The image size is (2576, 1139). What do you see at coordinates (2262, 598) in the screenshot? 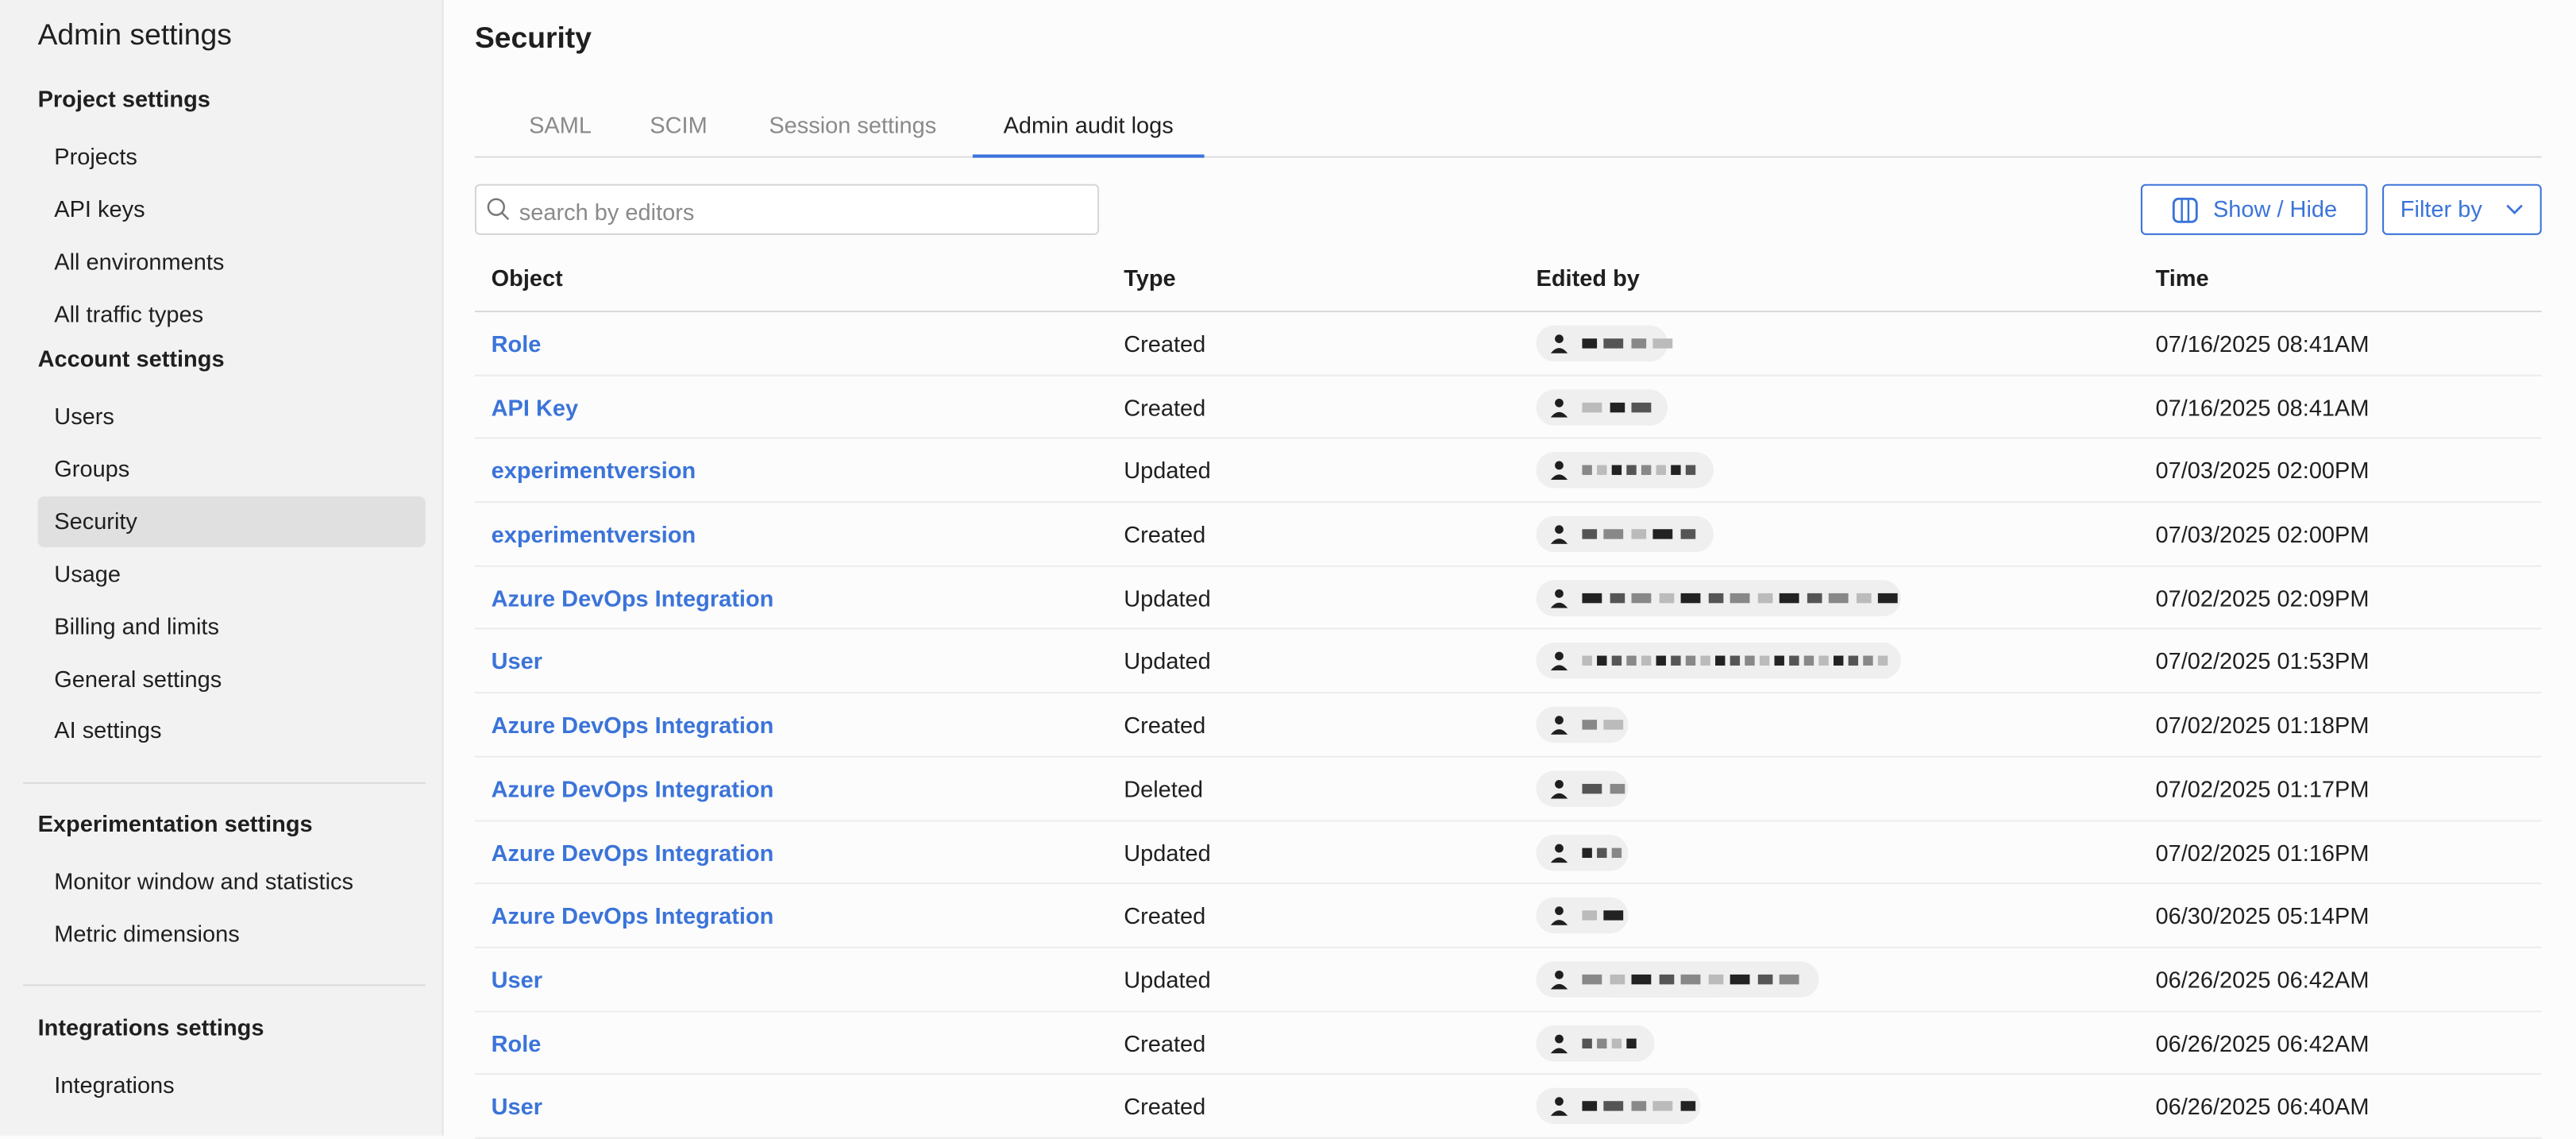
I see `time-cell: 07/02/2025 02:09PM` at bounding box center [2262, 598].